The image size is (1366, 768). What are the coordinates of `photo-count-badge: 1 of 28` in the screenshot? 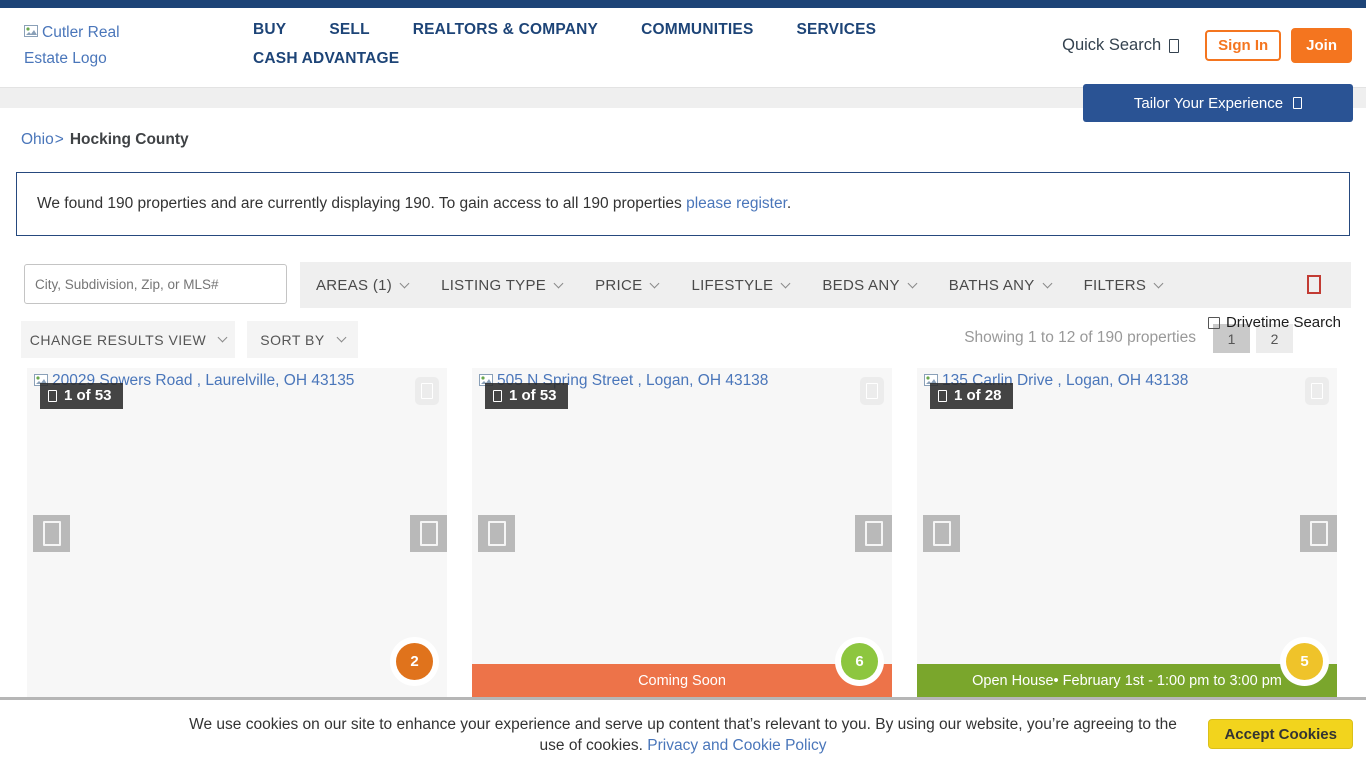 It's located at (971, 396).